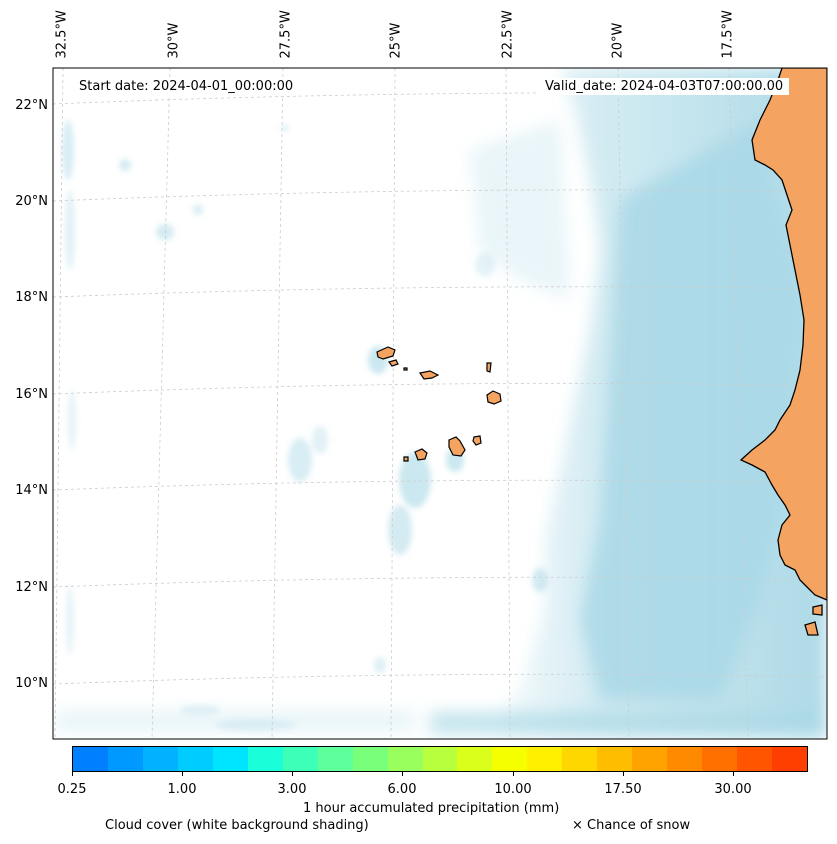 The width and height of the screenshot is (837, 844). I want to click on colorbar-label: 1 hour accumulated precipitation (mm), so click(431, 808).